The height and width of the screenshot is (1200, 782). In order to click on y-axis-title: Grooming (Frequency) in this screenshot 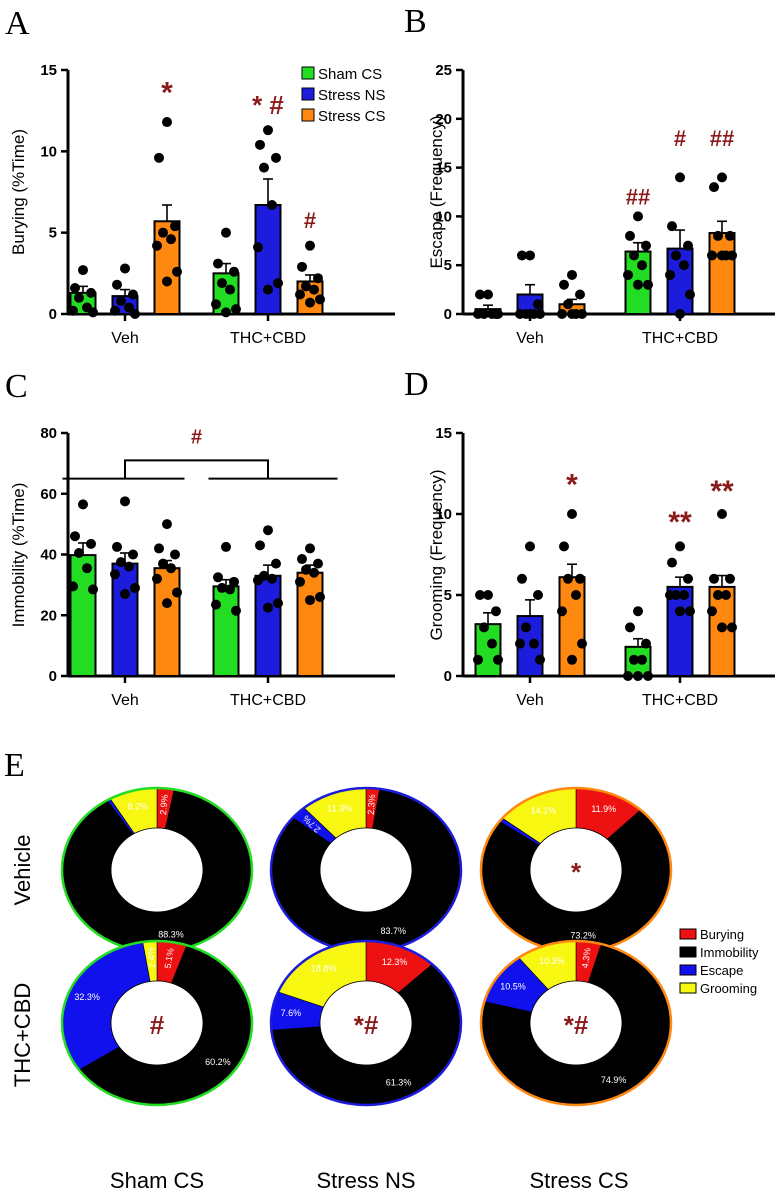, I will do `click(436, 554)`.